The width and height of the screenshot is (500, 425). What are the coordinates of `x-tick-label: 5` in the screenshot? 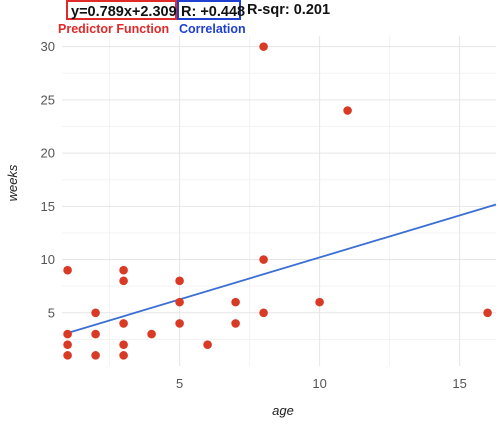 It's located at (179, 383).